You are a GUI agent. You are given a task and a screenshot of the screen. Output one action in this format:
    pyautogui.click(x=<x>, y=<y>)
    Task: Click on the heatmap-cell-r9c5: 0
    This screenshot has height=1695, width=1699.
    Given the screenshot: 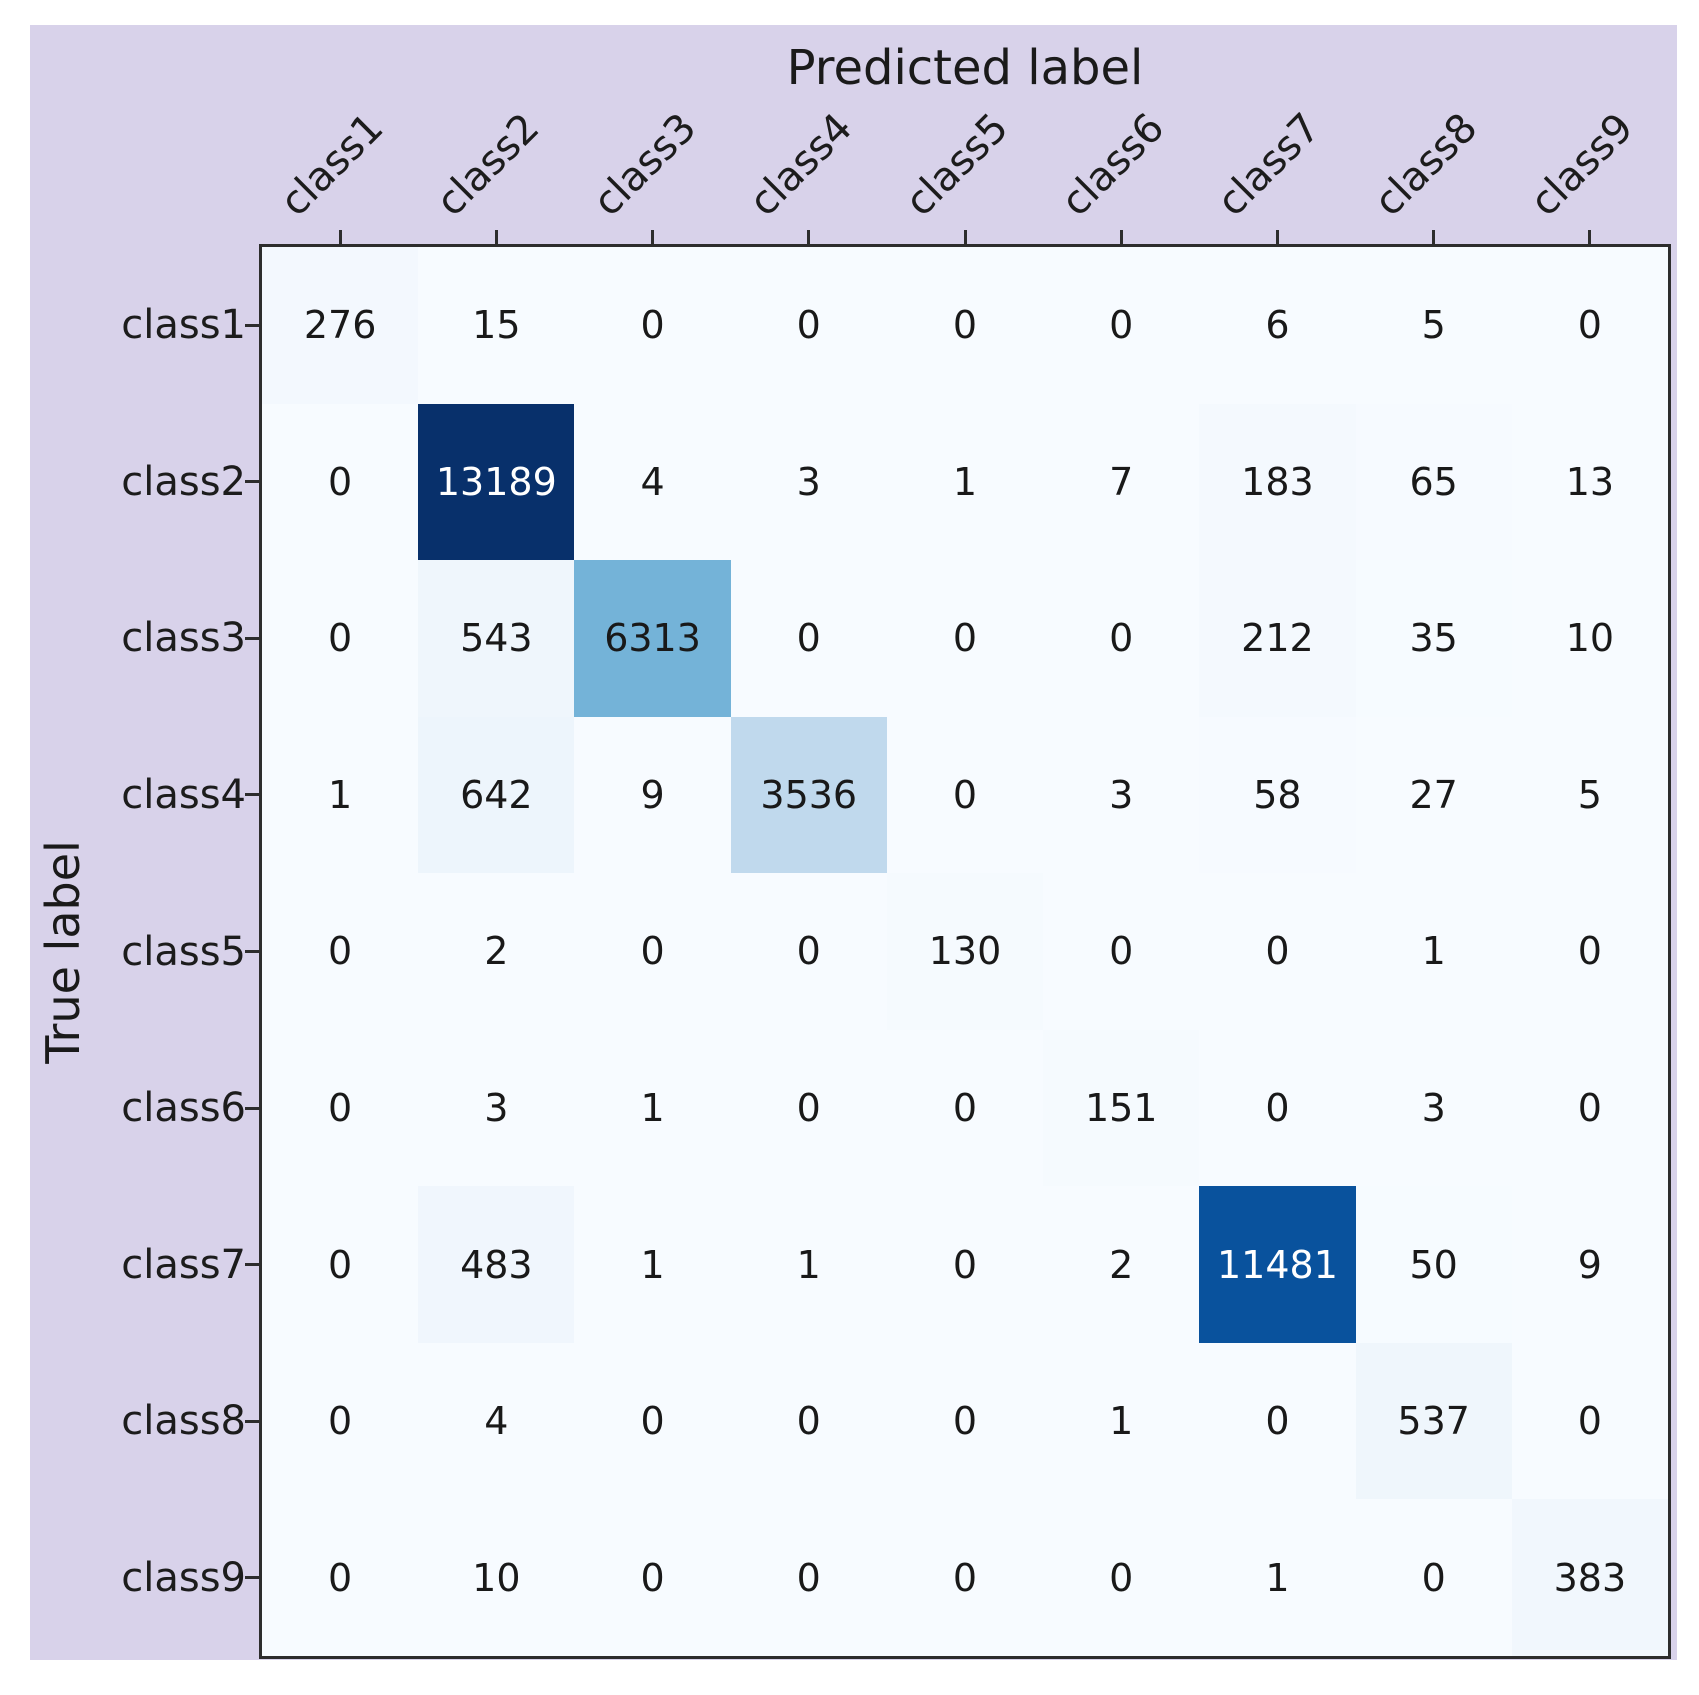 What is the action you would take?
    pyautogui.click(x=965, y=1577)
    